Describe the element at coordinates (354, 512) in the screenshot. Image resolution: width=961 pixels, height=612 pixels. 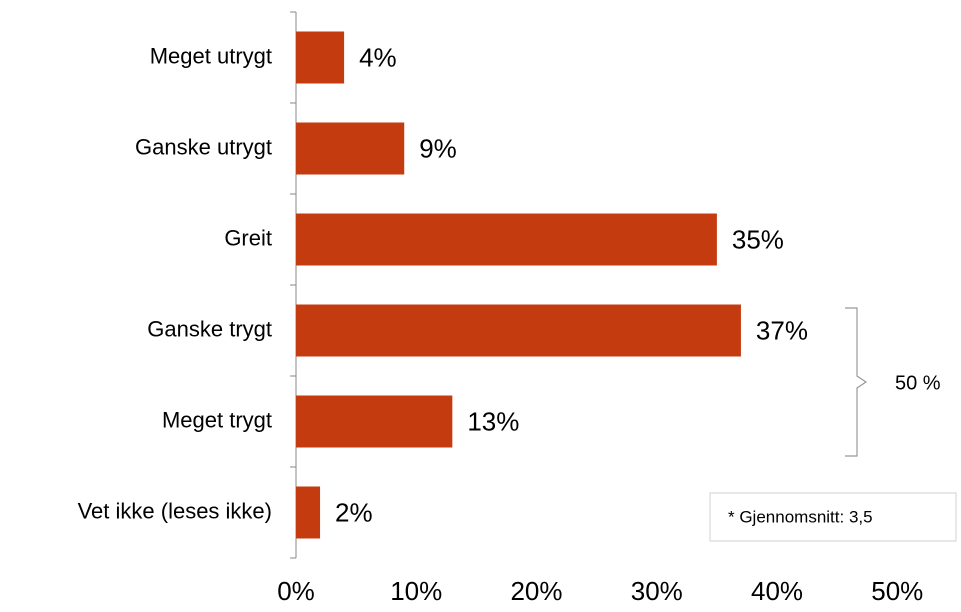
I see `value-label: 2%` at that location.